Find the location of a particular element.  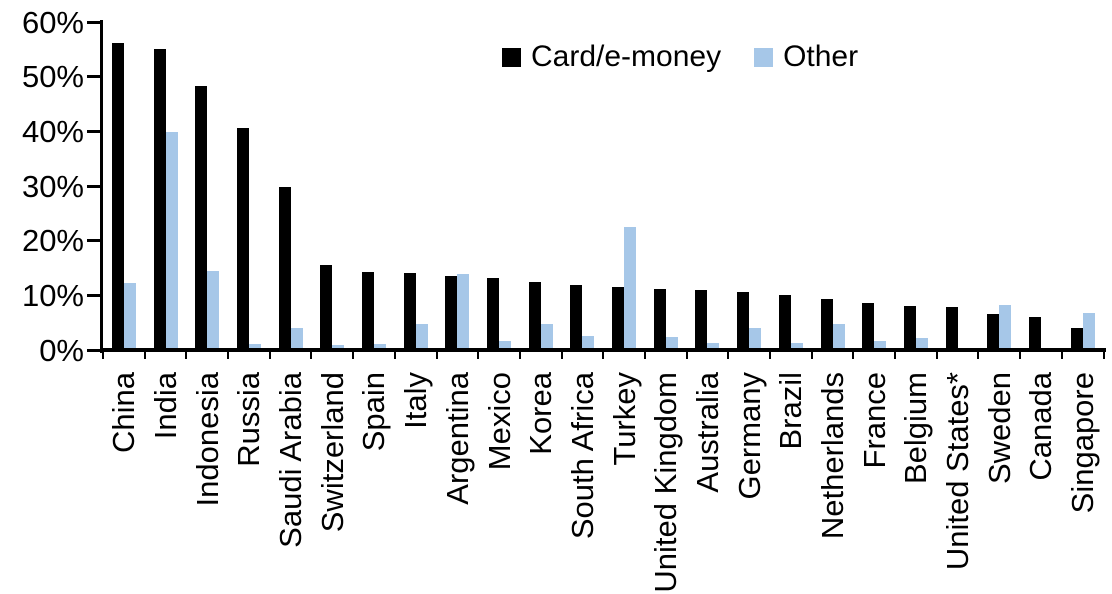

x-tick-label-belgium: Belgium is located at coordinates (916, 428).